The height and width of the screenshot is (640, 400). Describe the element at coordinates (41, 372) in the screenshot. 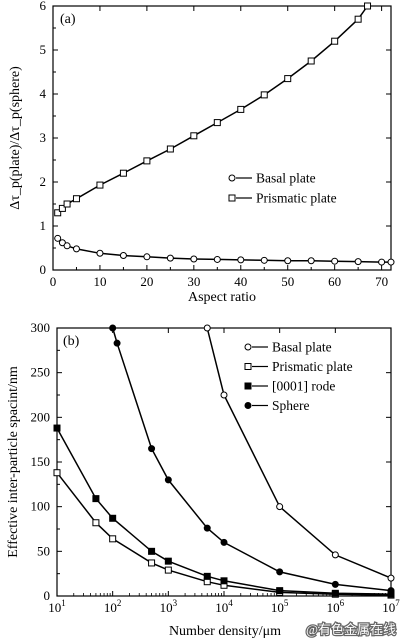

I see `panel-b-y-tick-label: 250` at that location.